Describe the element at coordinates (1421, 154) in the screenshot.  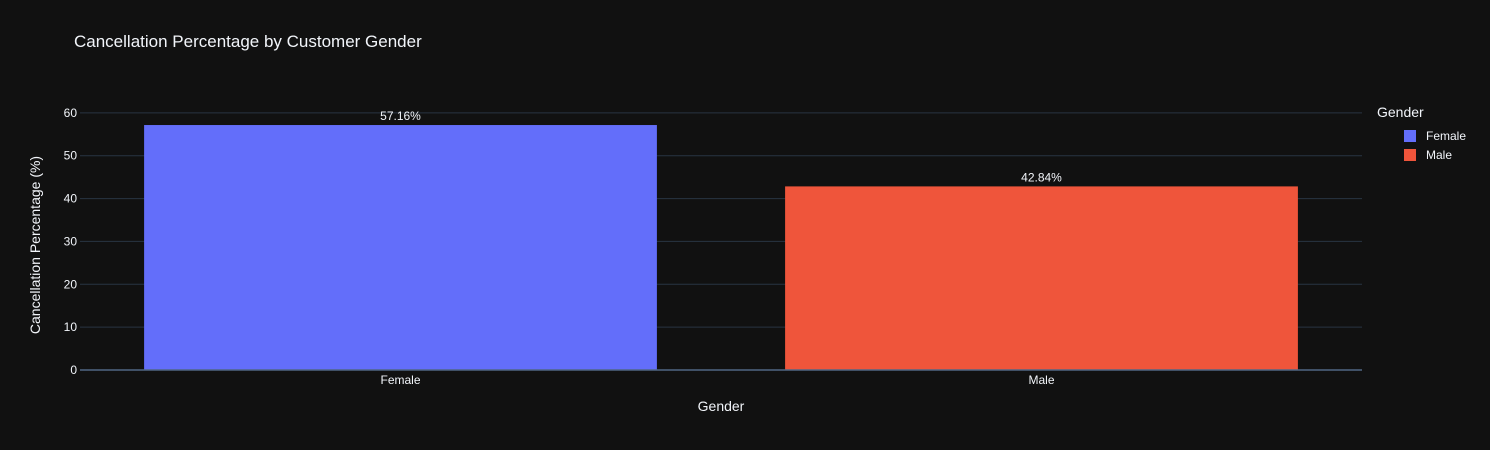
I see `legend-item-male: Male` at that location.